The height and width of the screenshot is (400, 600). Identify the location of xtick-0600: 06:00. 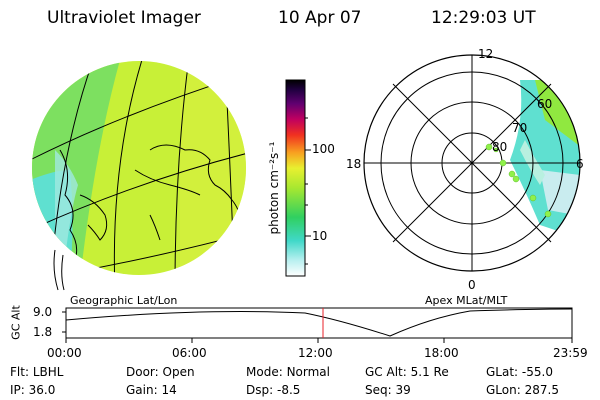
(189, 353).